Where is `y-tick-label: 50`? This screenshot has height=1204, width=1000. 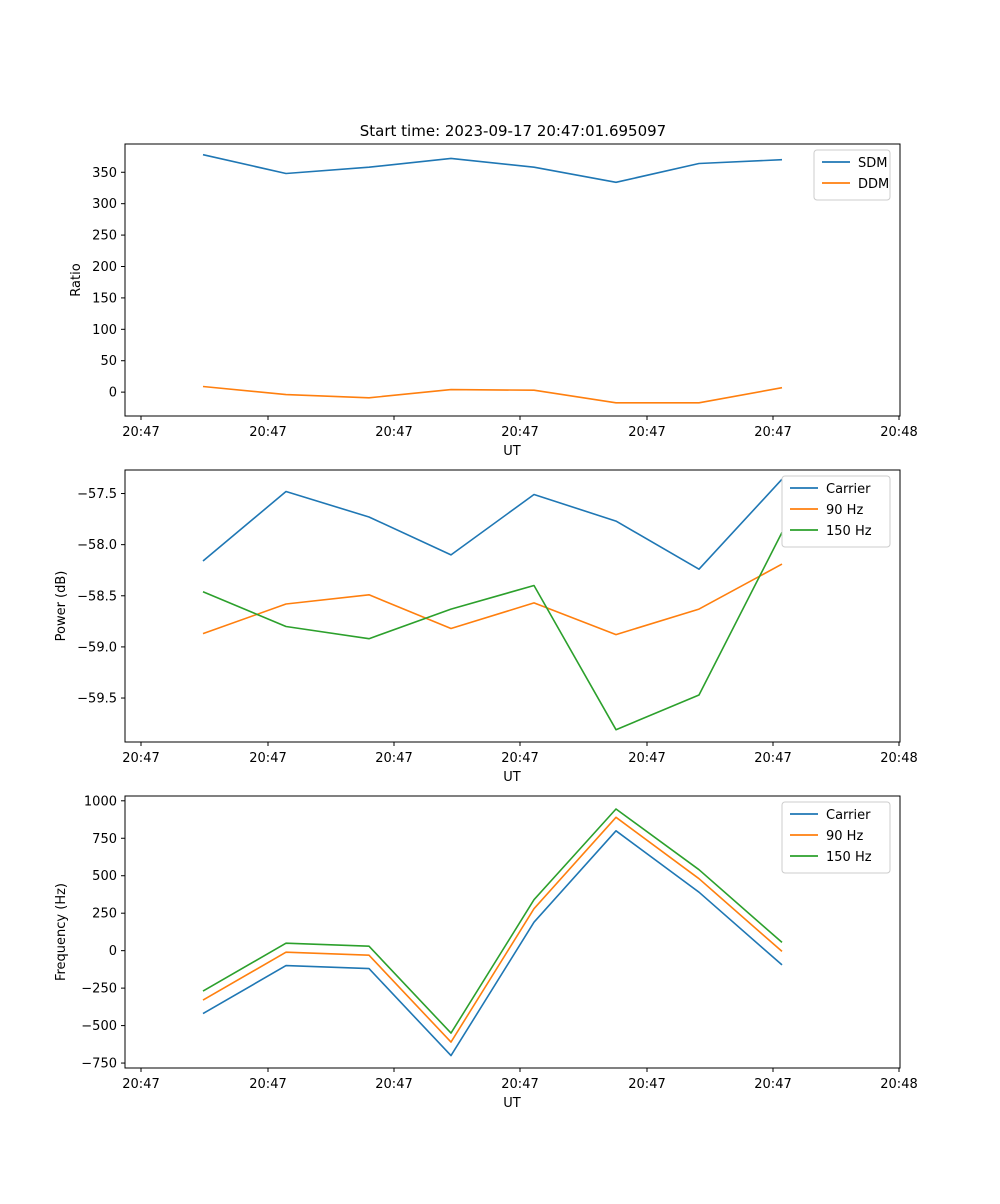 y-tick-label: 50 is located at coordinates (108, 361).